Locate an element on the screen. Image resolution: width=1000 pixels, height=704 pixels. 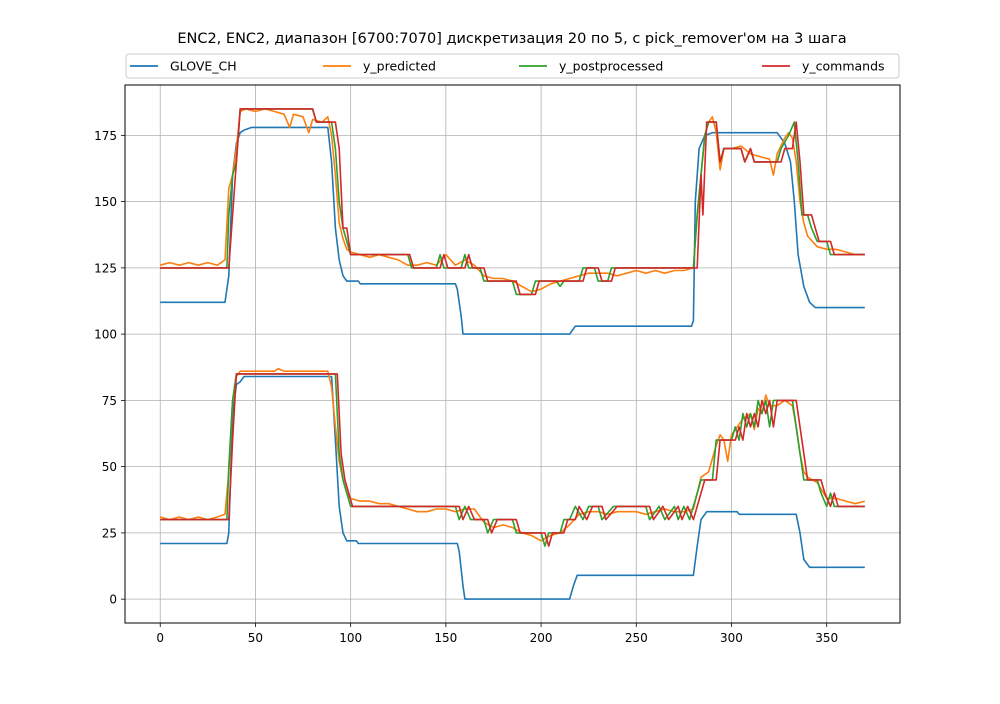
y-tick-label: 0 is located at coordinates (113, 600).